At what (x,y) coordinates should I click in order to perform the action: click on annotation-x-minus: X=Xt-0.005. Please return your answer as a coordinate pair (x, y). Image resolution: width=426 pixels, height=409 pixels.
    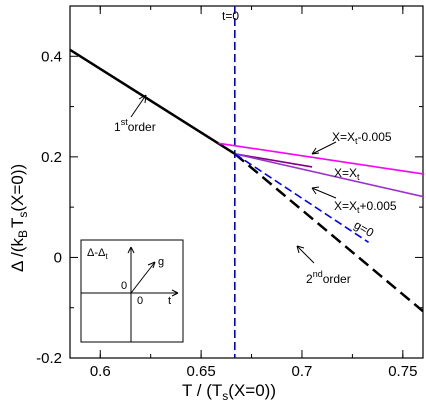
    Looking at the image, I should click on (351, 142).